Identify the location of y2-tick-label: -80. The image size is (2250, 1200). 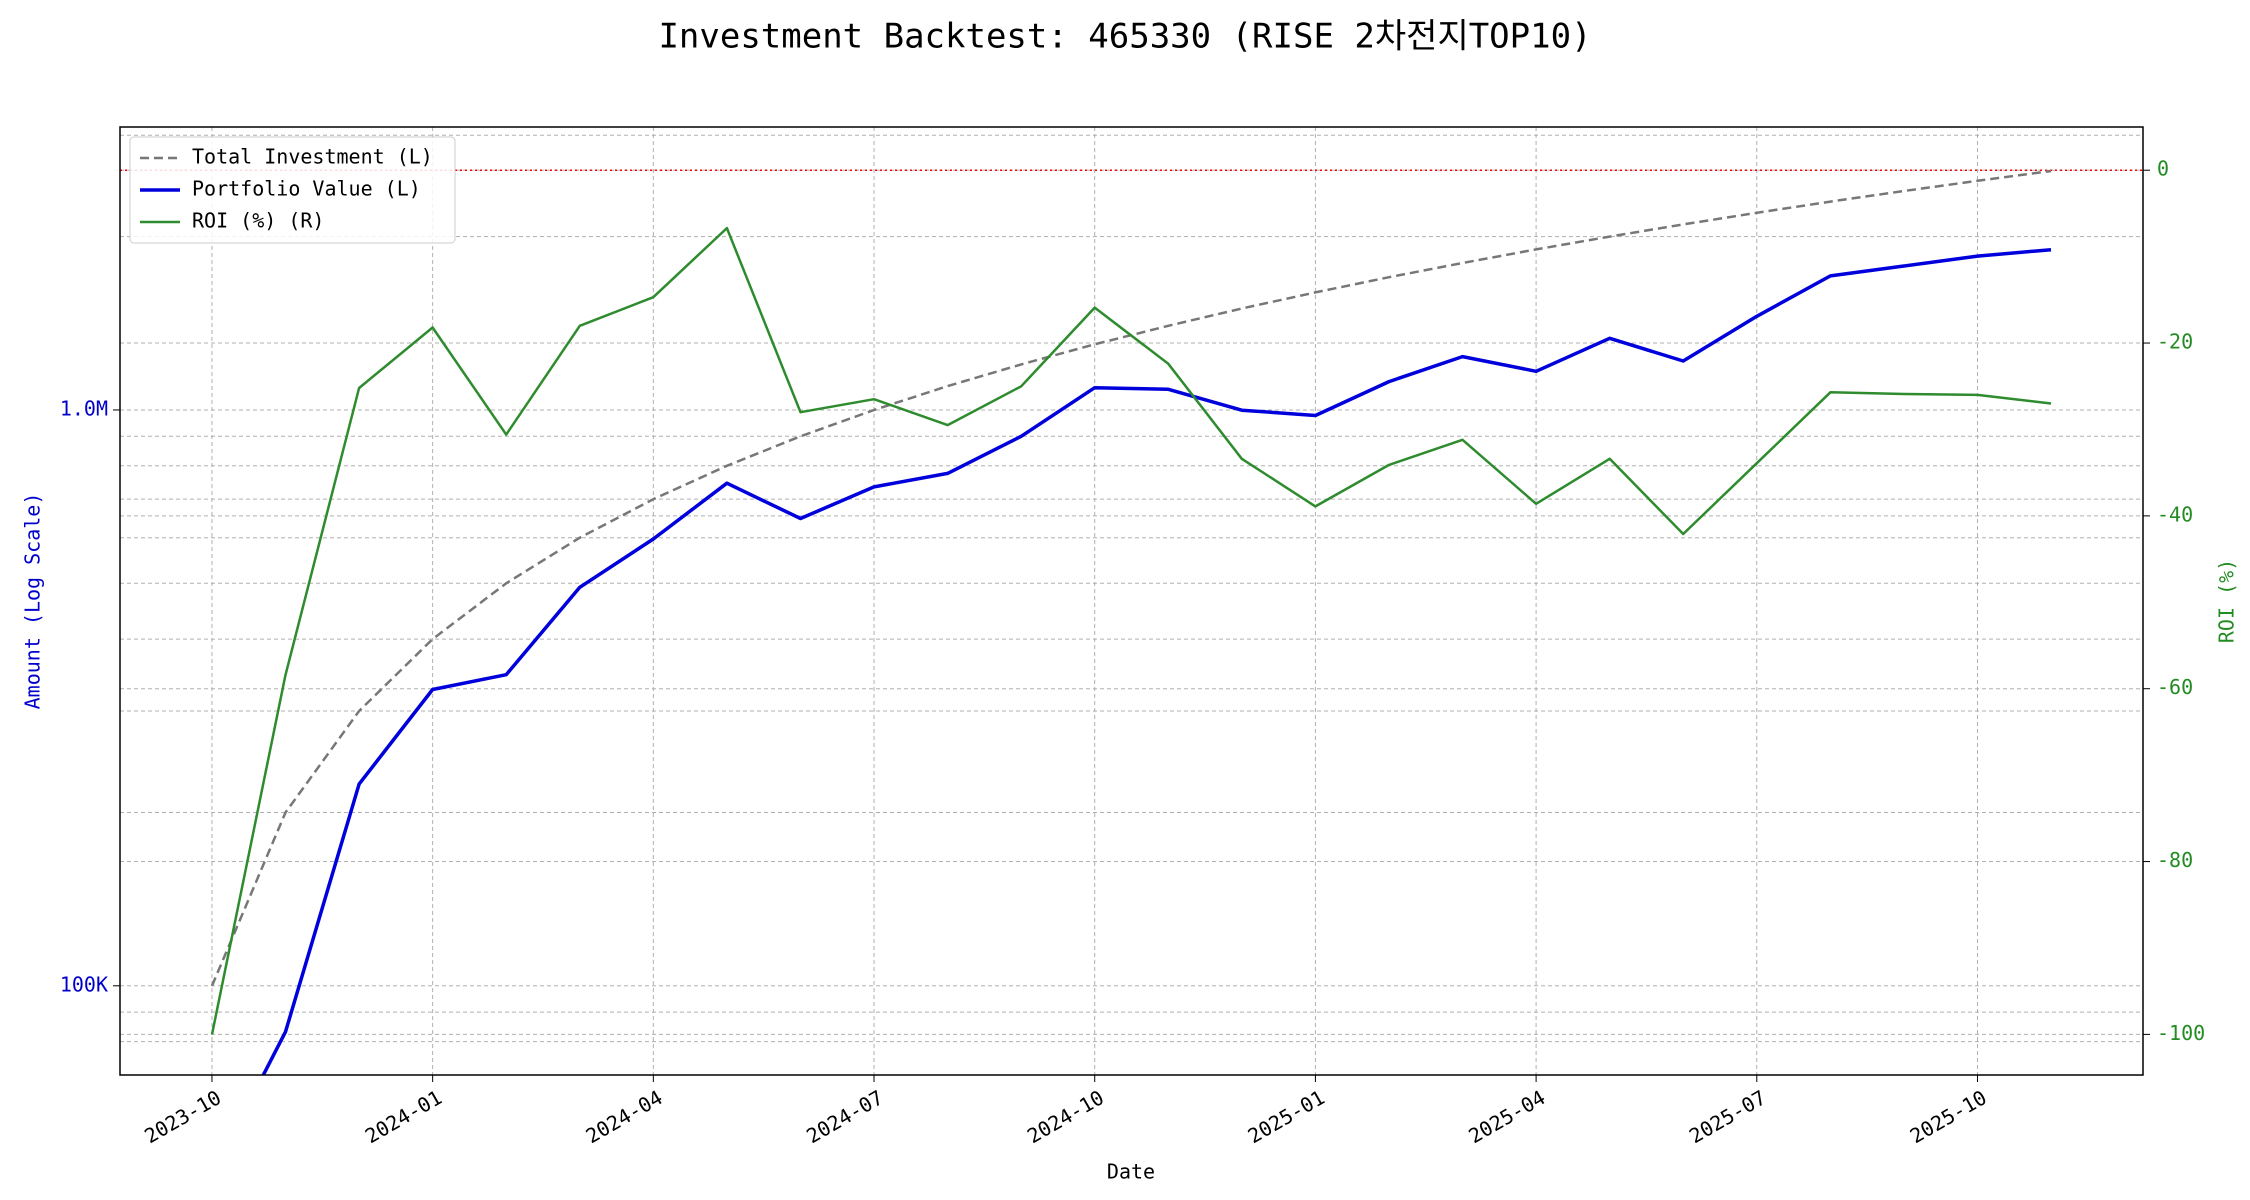
(2175, 860).